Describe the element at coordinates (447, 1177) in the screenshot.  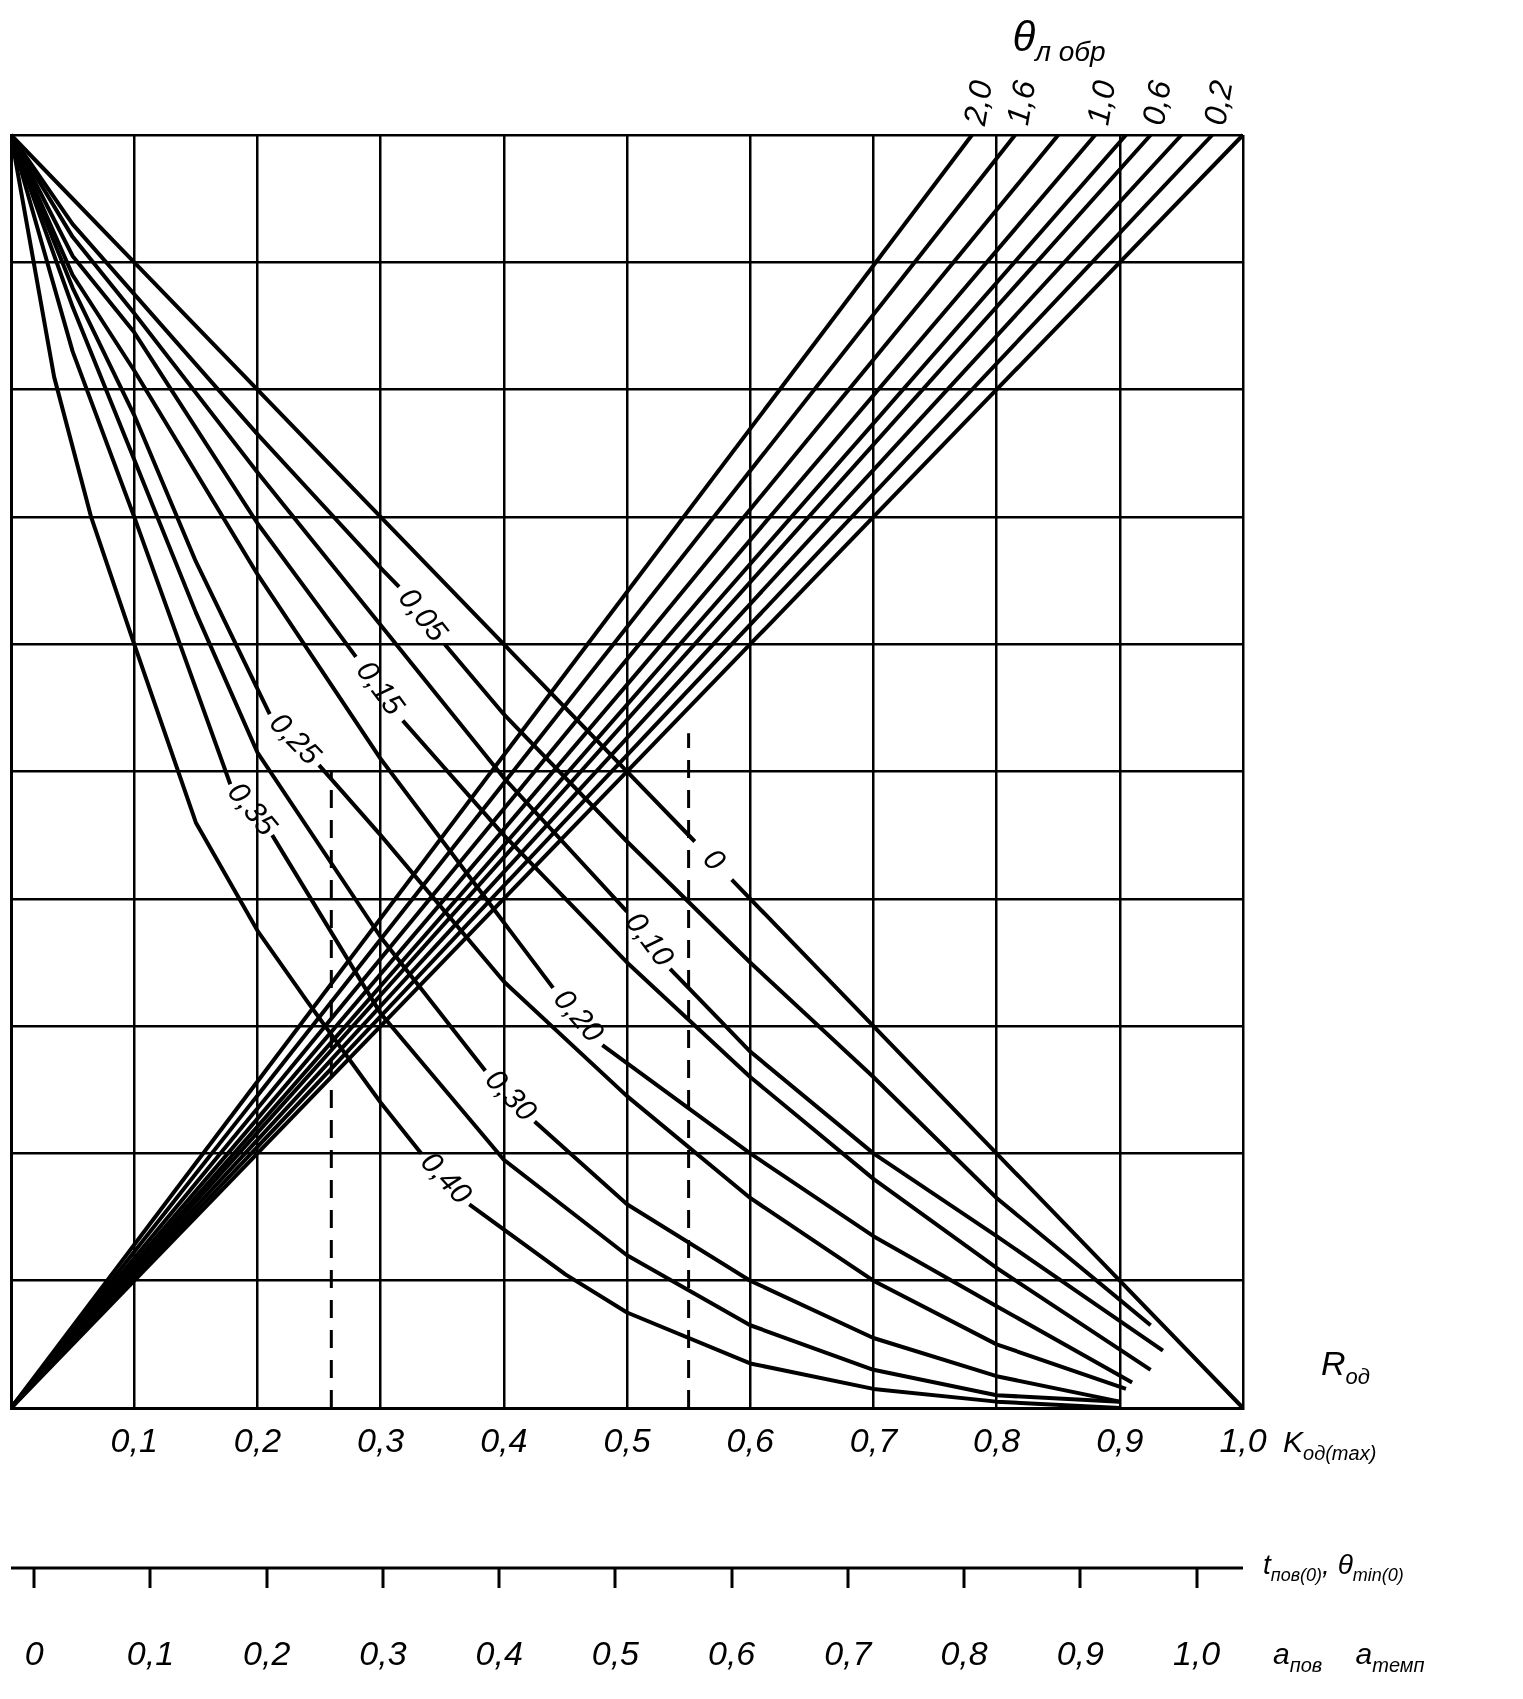
I see `text: 0,40` at that location.